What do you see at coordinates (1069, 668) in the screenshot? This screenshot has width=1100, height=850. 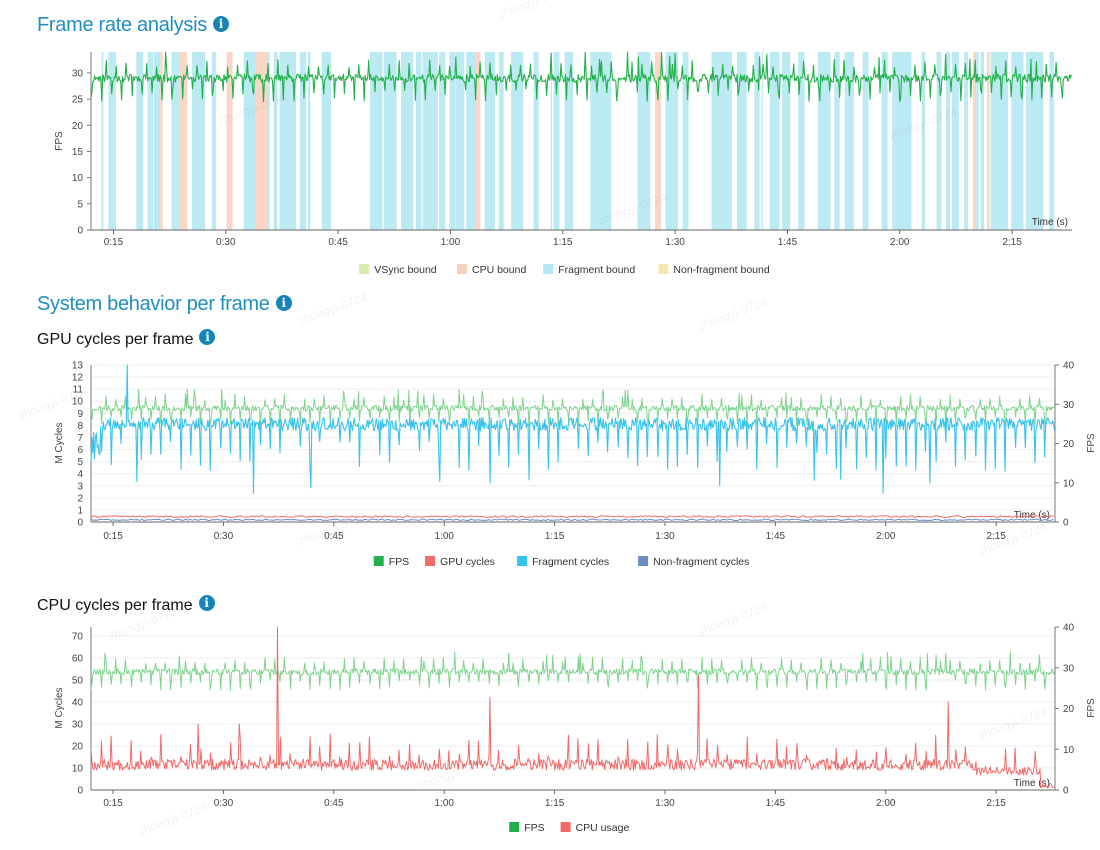 I see `y2-tick-label: 30` at bounding box center [1069, 668].